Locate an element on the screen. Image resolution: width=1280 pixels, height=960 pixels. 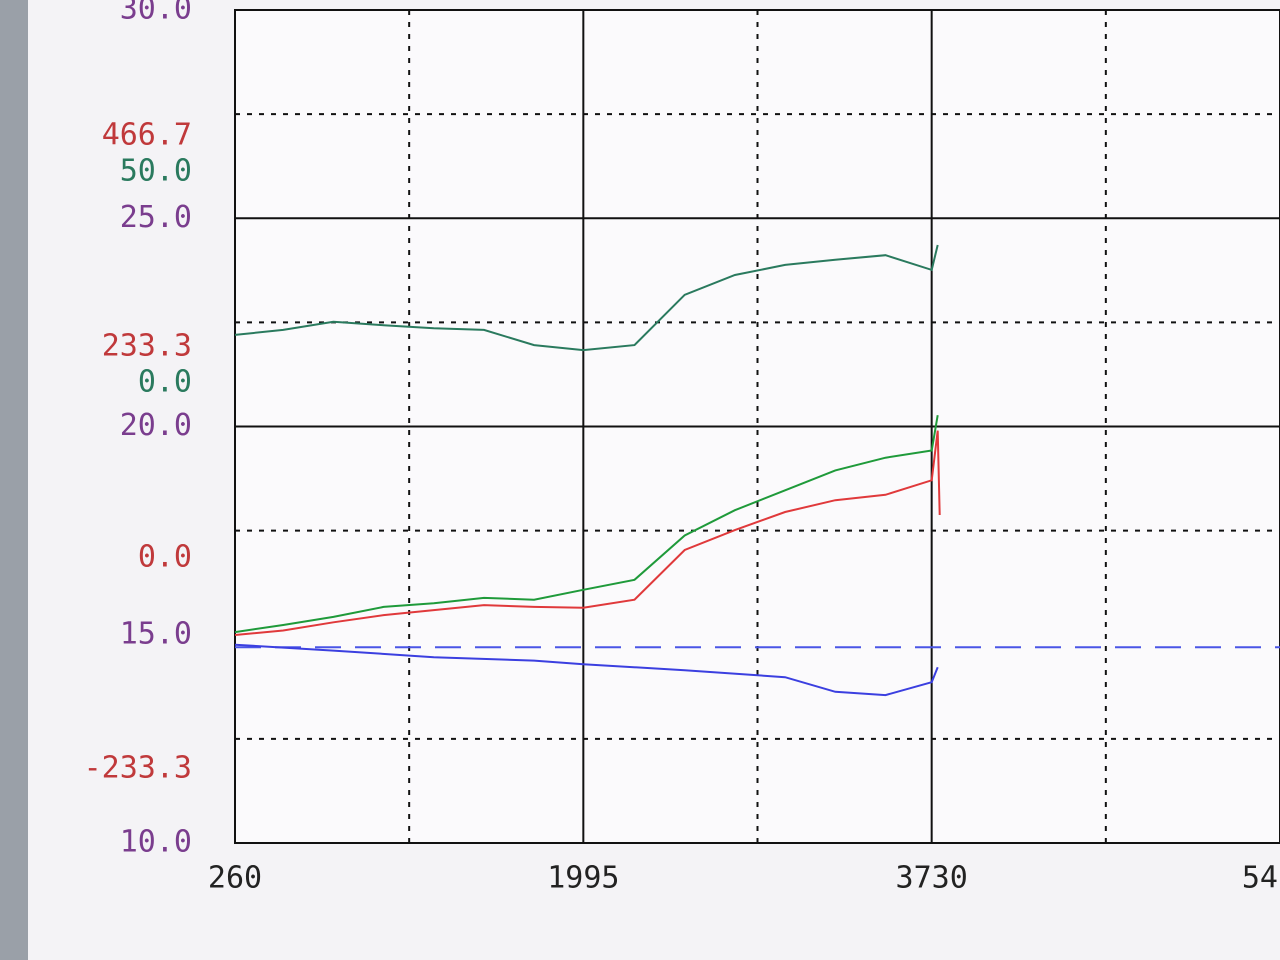
y-tick-label: 25.0 is located at coordinates (156, 217).